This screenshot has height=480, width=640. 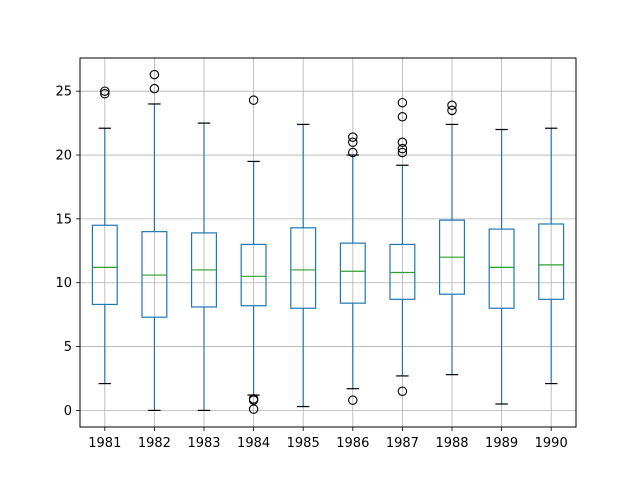 What do you see at coordinates (104, 443) in the screenshot?
I see `x-tick-label: 1981` at bounding box center [104, 443].